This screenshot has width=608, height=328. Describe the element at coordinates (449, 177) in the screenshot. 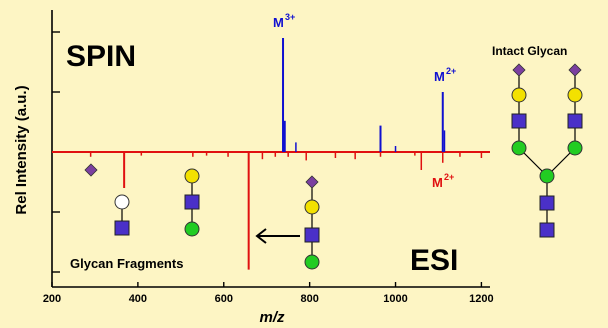

I see `m2-esi-superscript: 2+` at that location.